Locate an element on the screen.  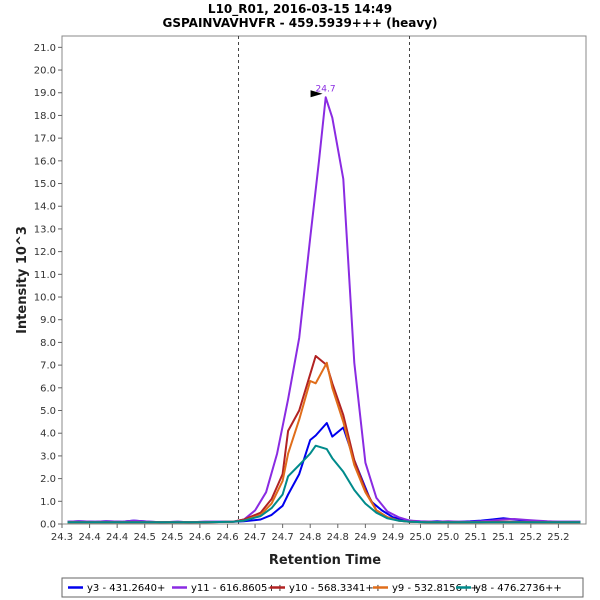
x-tick-label: 24.3 is located at coordinates (62, 537).